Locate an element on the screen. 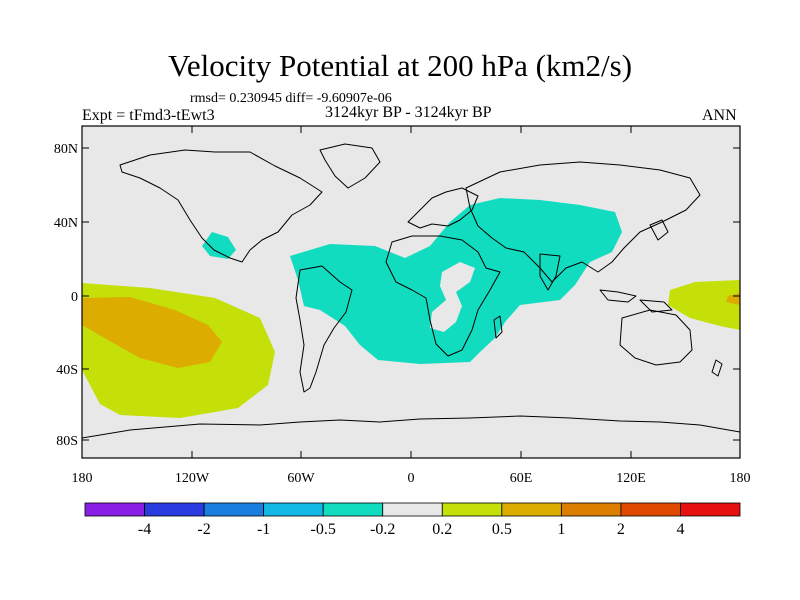 This screenshot has height=600, width=800. colorbar-label: 0.5 is located at coordinates (502, 529).